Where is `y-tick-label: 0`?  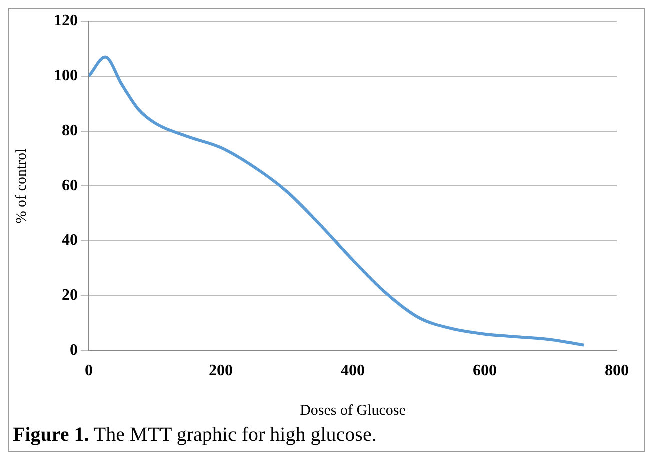 y-tick-label: 0 is located at coordinates (74, 350).